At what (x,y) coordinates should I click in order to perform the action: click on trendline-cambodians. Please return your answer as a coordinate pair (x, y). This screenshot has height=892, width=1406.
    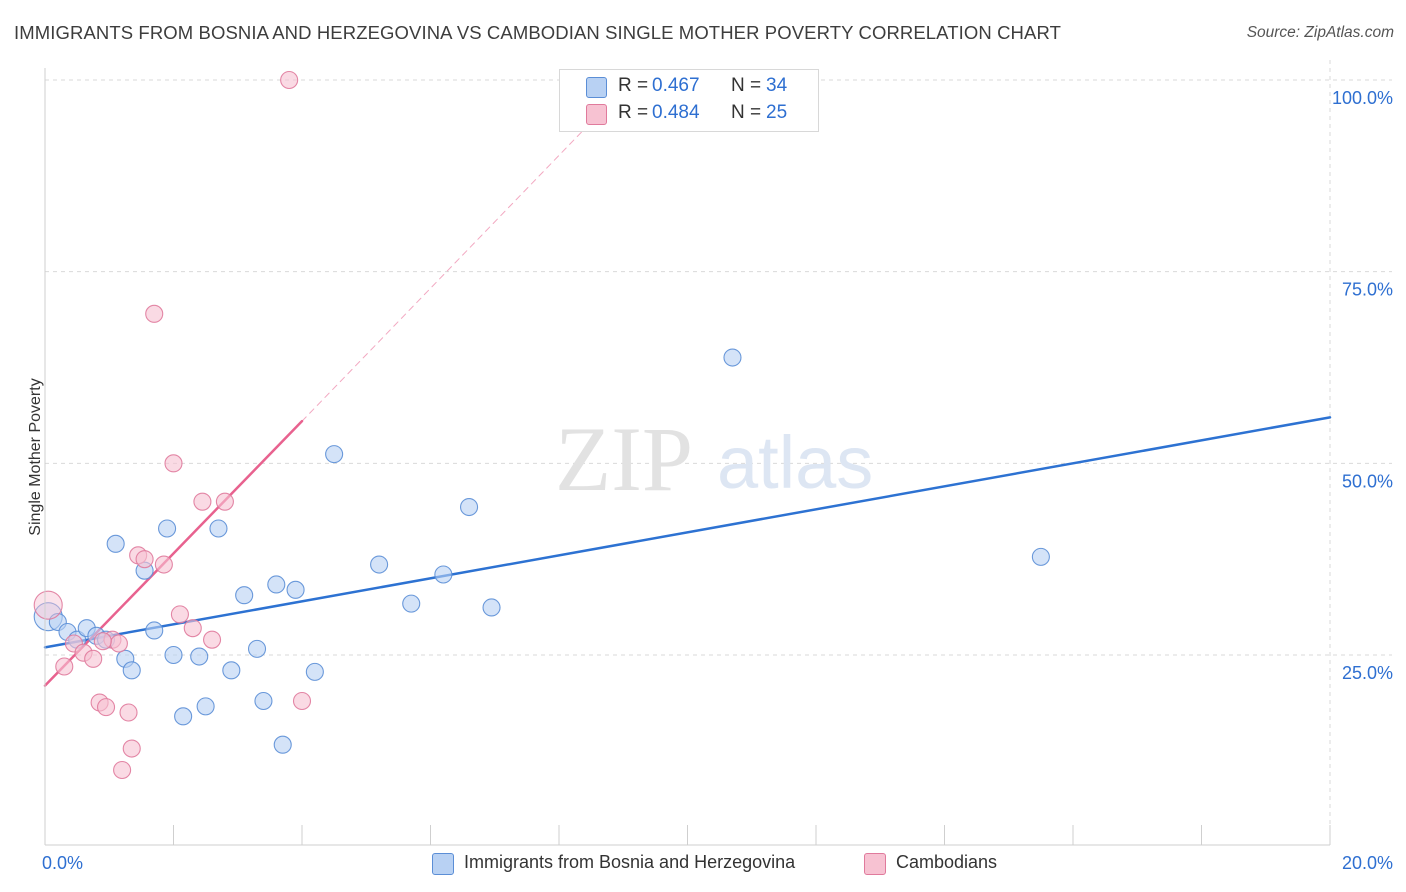
    Looking at the image, I should click on (173, 553).